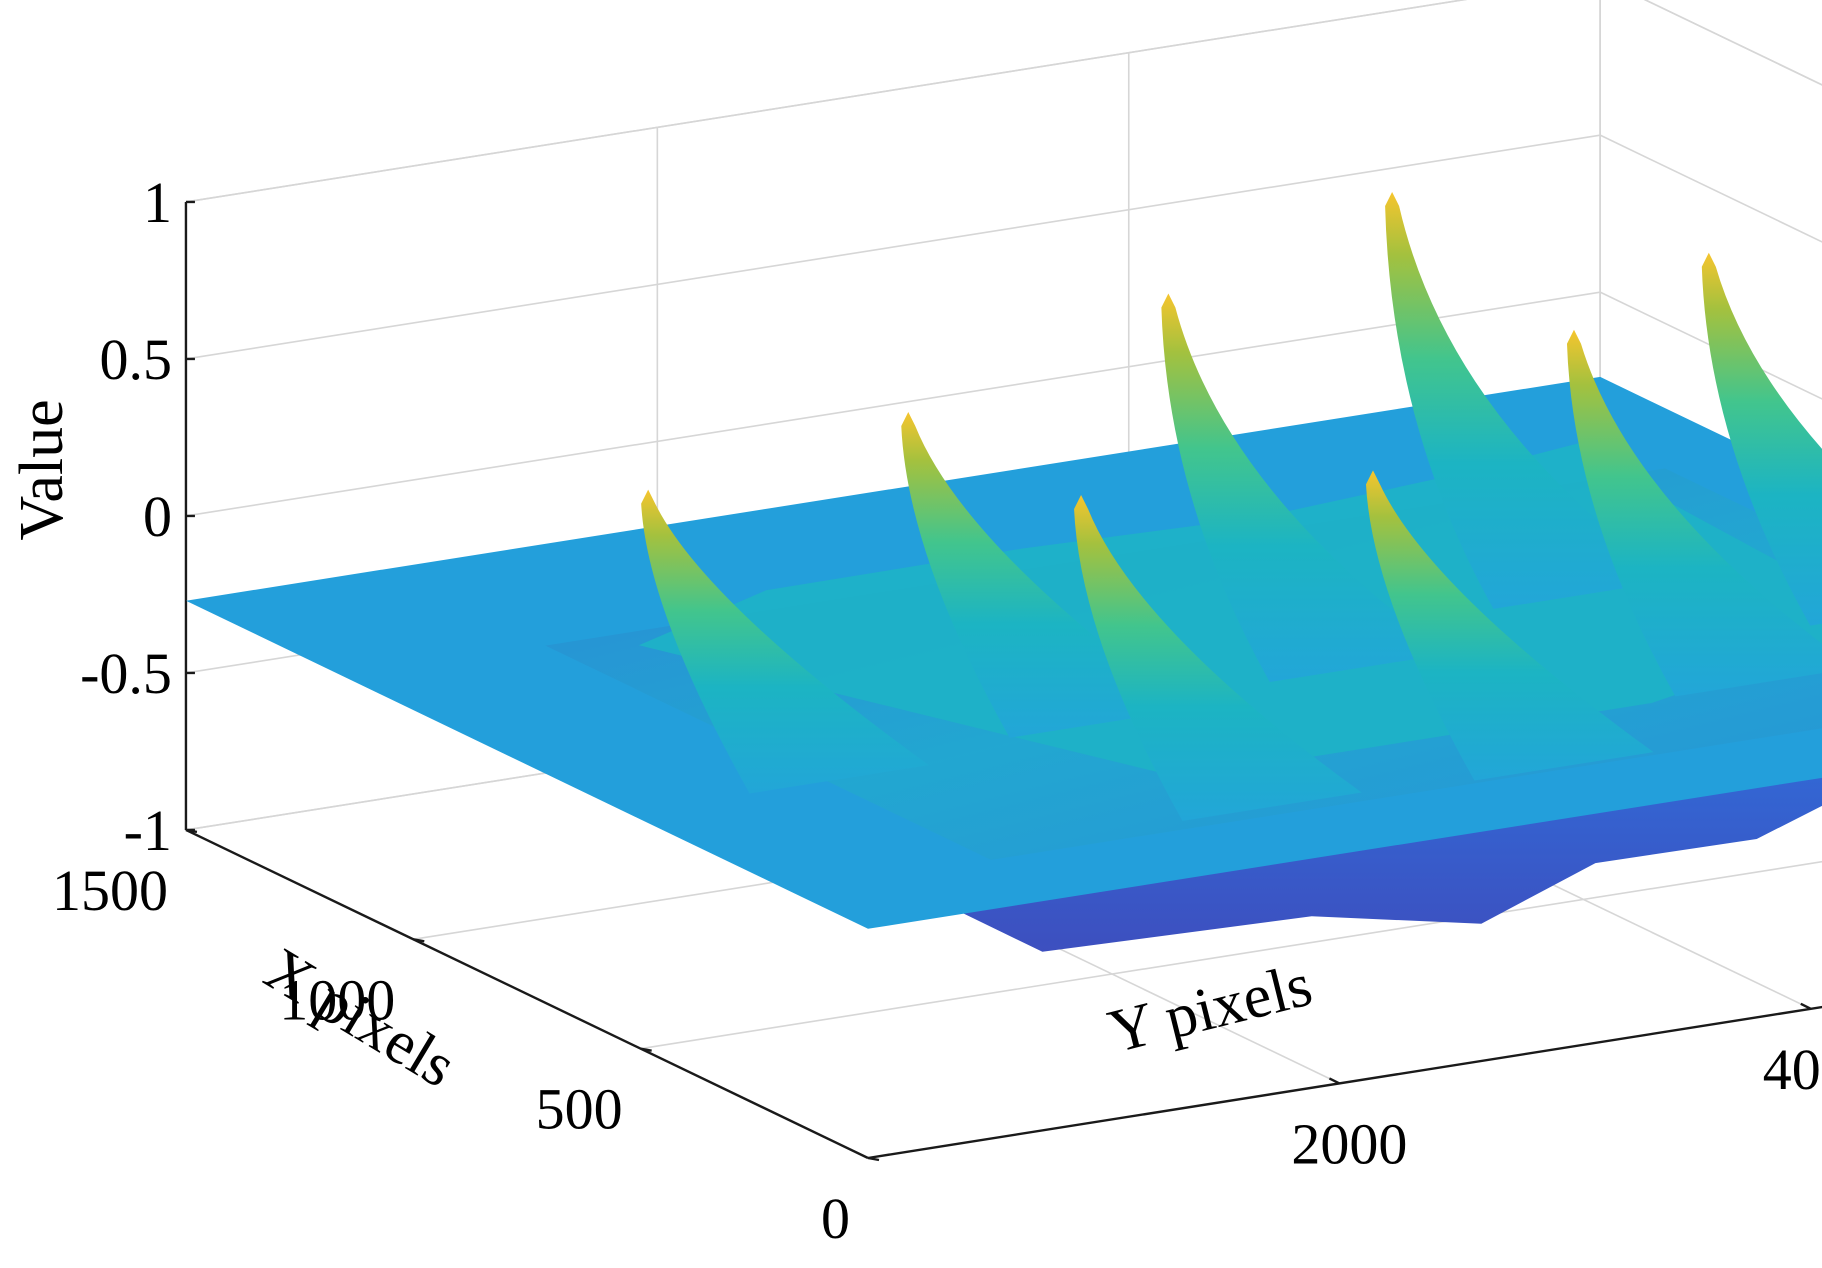 Image resolution: width=1822 pixels, height=1268 pixels. I want to click on x-tick-label: 0, so click(835, 1218).